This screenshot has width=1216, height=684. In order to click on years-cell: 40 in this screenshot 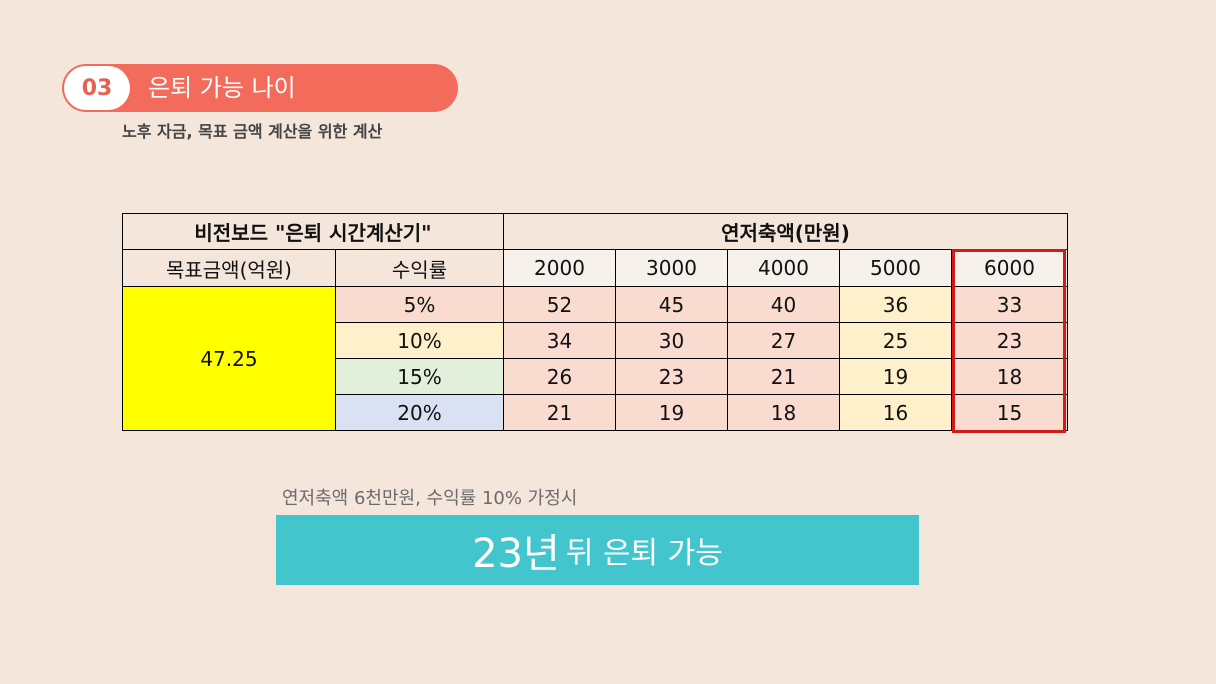, I will do `click(783, 304)`.